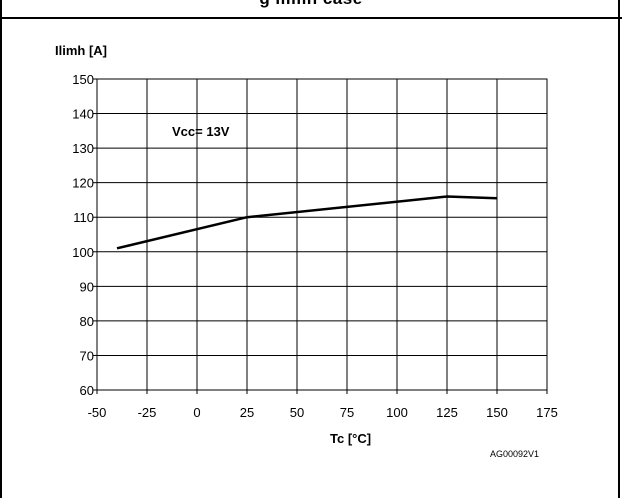  What do you see at coordinates (347, 412) in the screenshot?
I see `x-tick-label: 75` at bounding box center [347, 412].